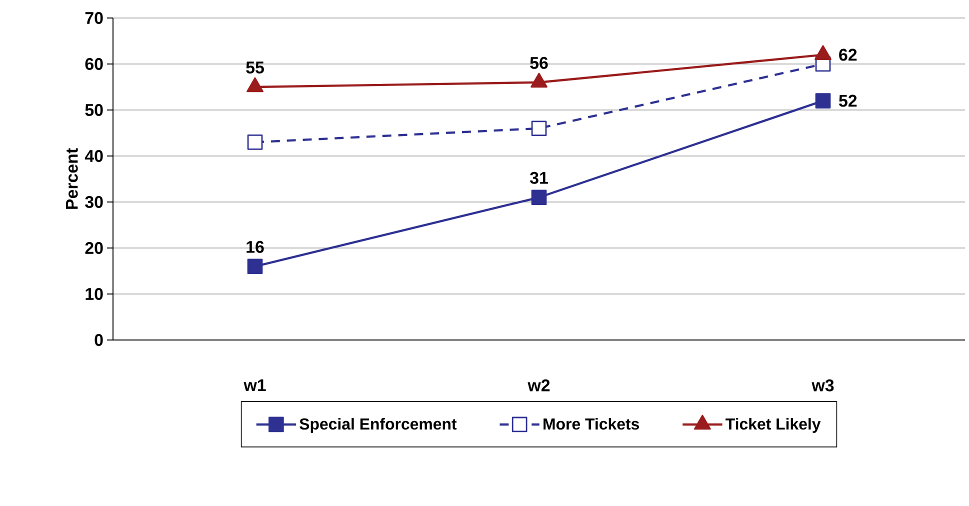 Image resolution: width=969 pixels, height=506 pixels. I want to click on y-axis-title: Percent, so click(72, 178).